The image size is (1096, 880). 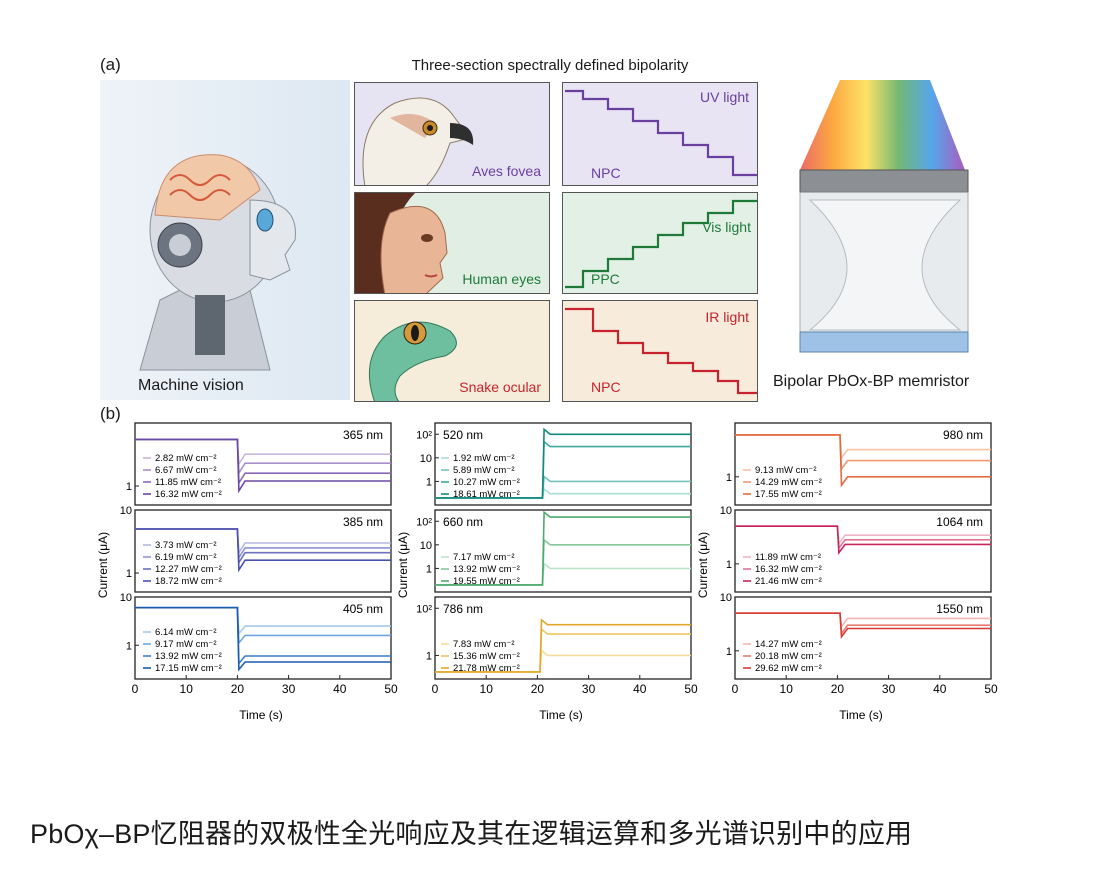 What do you see at coordinates (401, 243) in the screenshot?
I see `woman-illustration` at bounding box center [401, 243].